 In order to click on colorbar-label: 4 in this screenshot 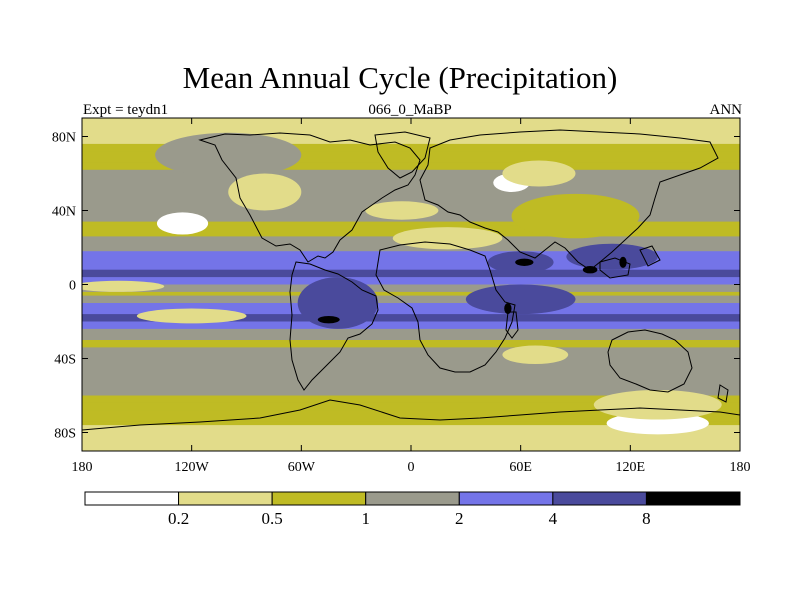, I will do `click(553, 518)`.